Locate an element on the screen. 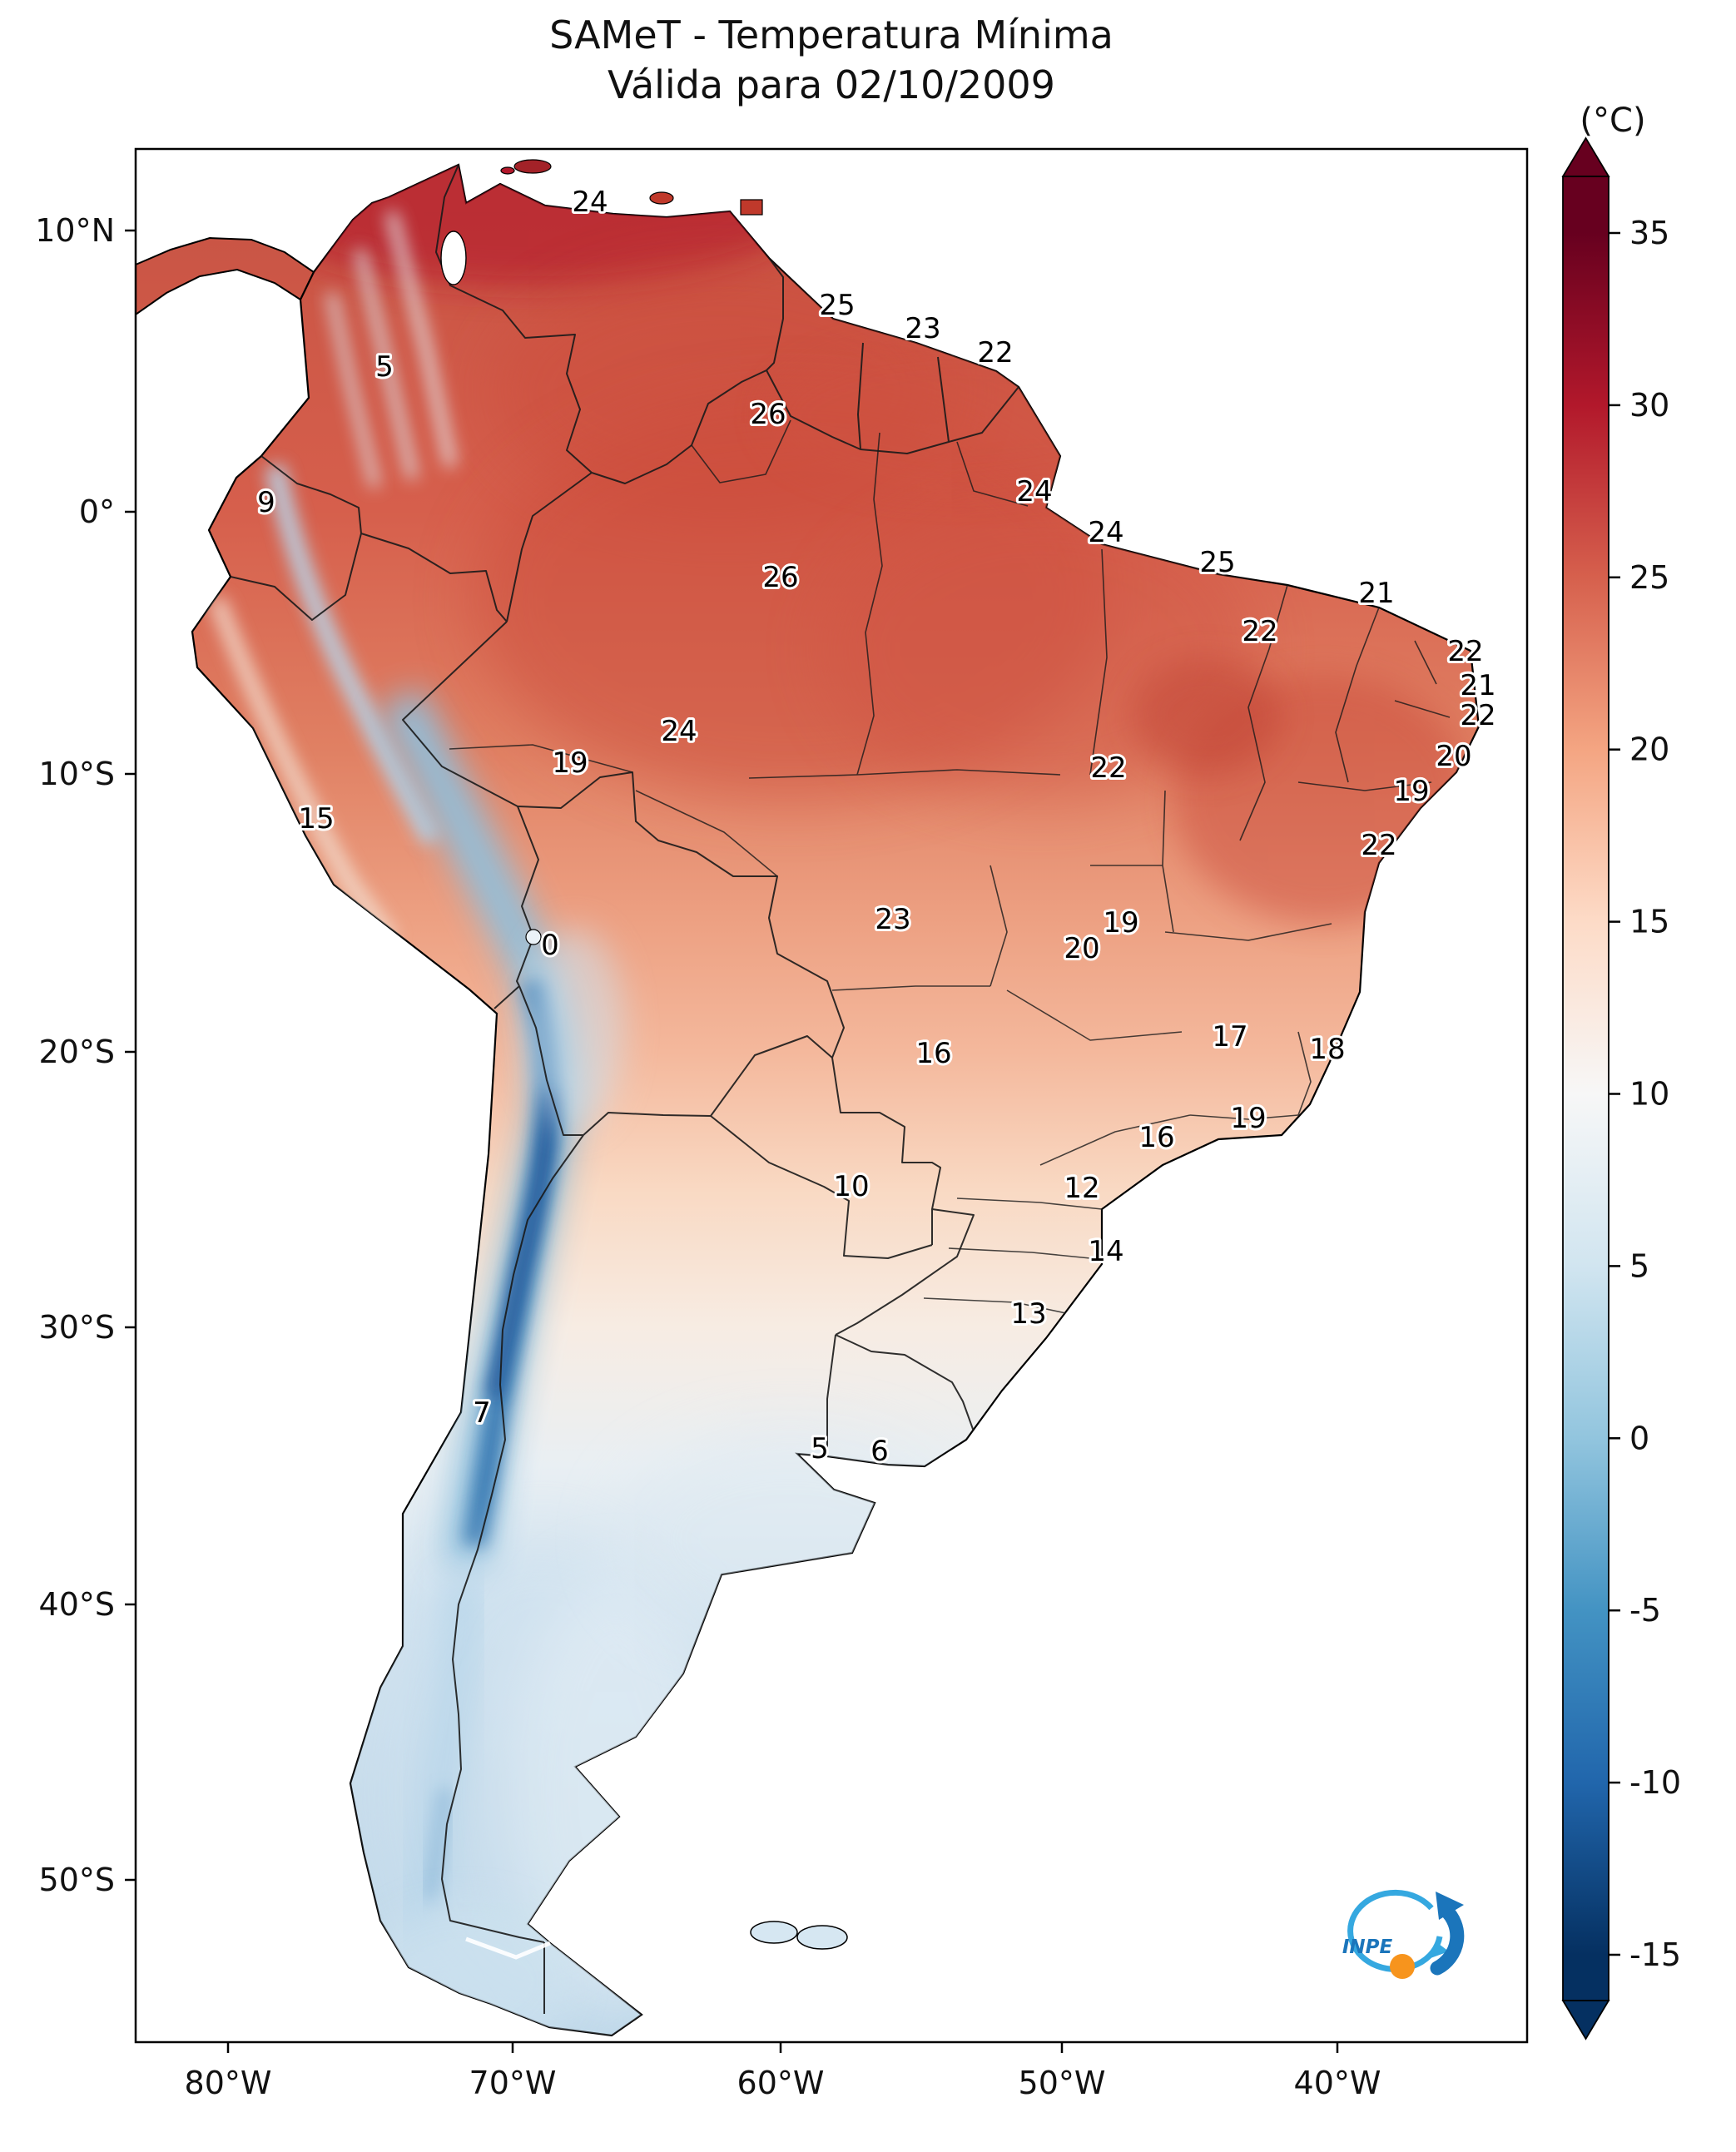 This screenshot has height=2152, width=1736. colorbar-tick-label: 30 is located at coordinates (1649, 405).